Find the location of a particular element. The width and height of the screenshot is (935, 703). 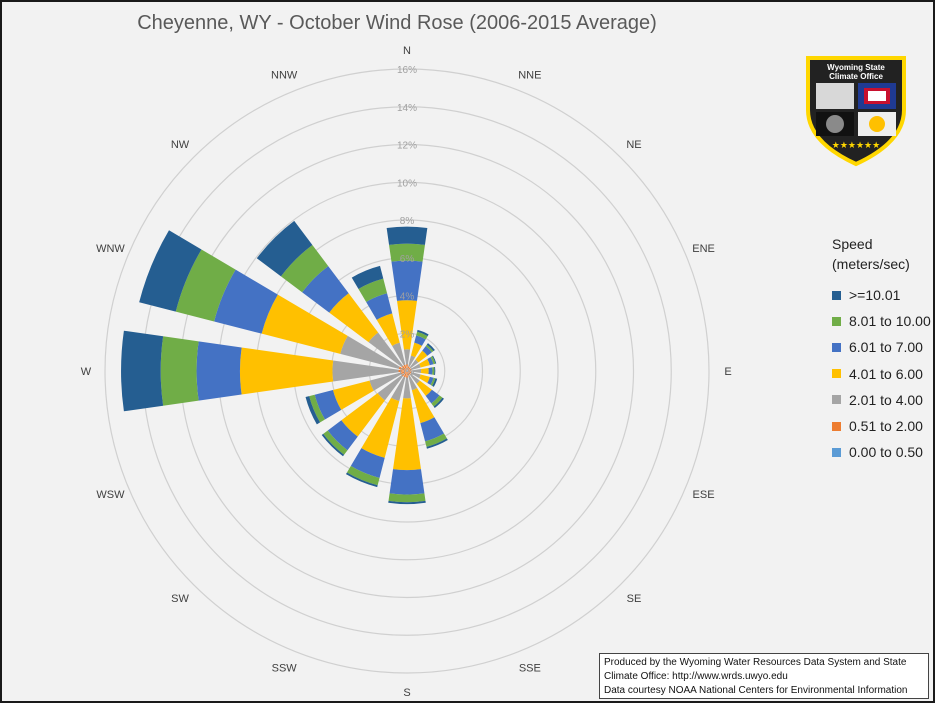

direction-label-n: N is located at coordinates (407, 51).